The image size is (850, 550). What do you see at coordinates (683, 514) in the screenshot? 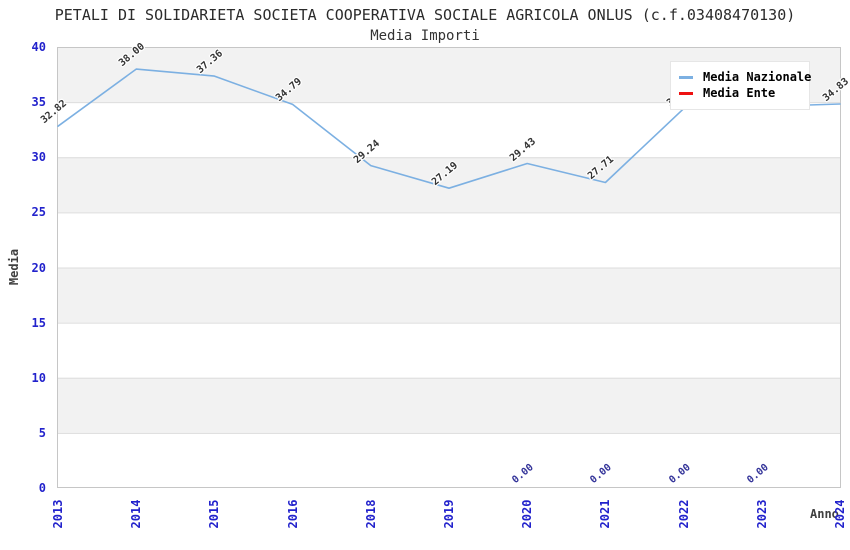
I see `x-tick-label: 2022` at bounding box center [683, 514].